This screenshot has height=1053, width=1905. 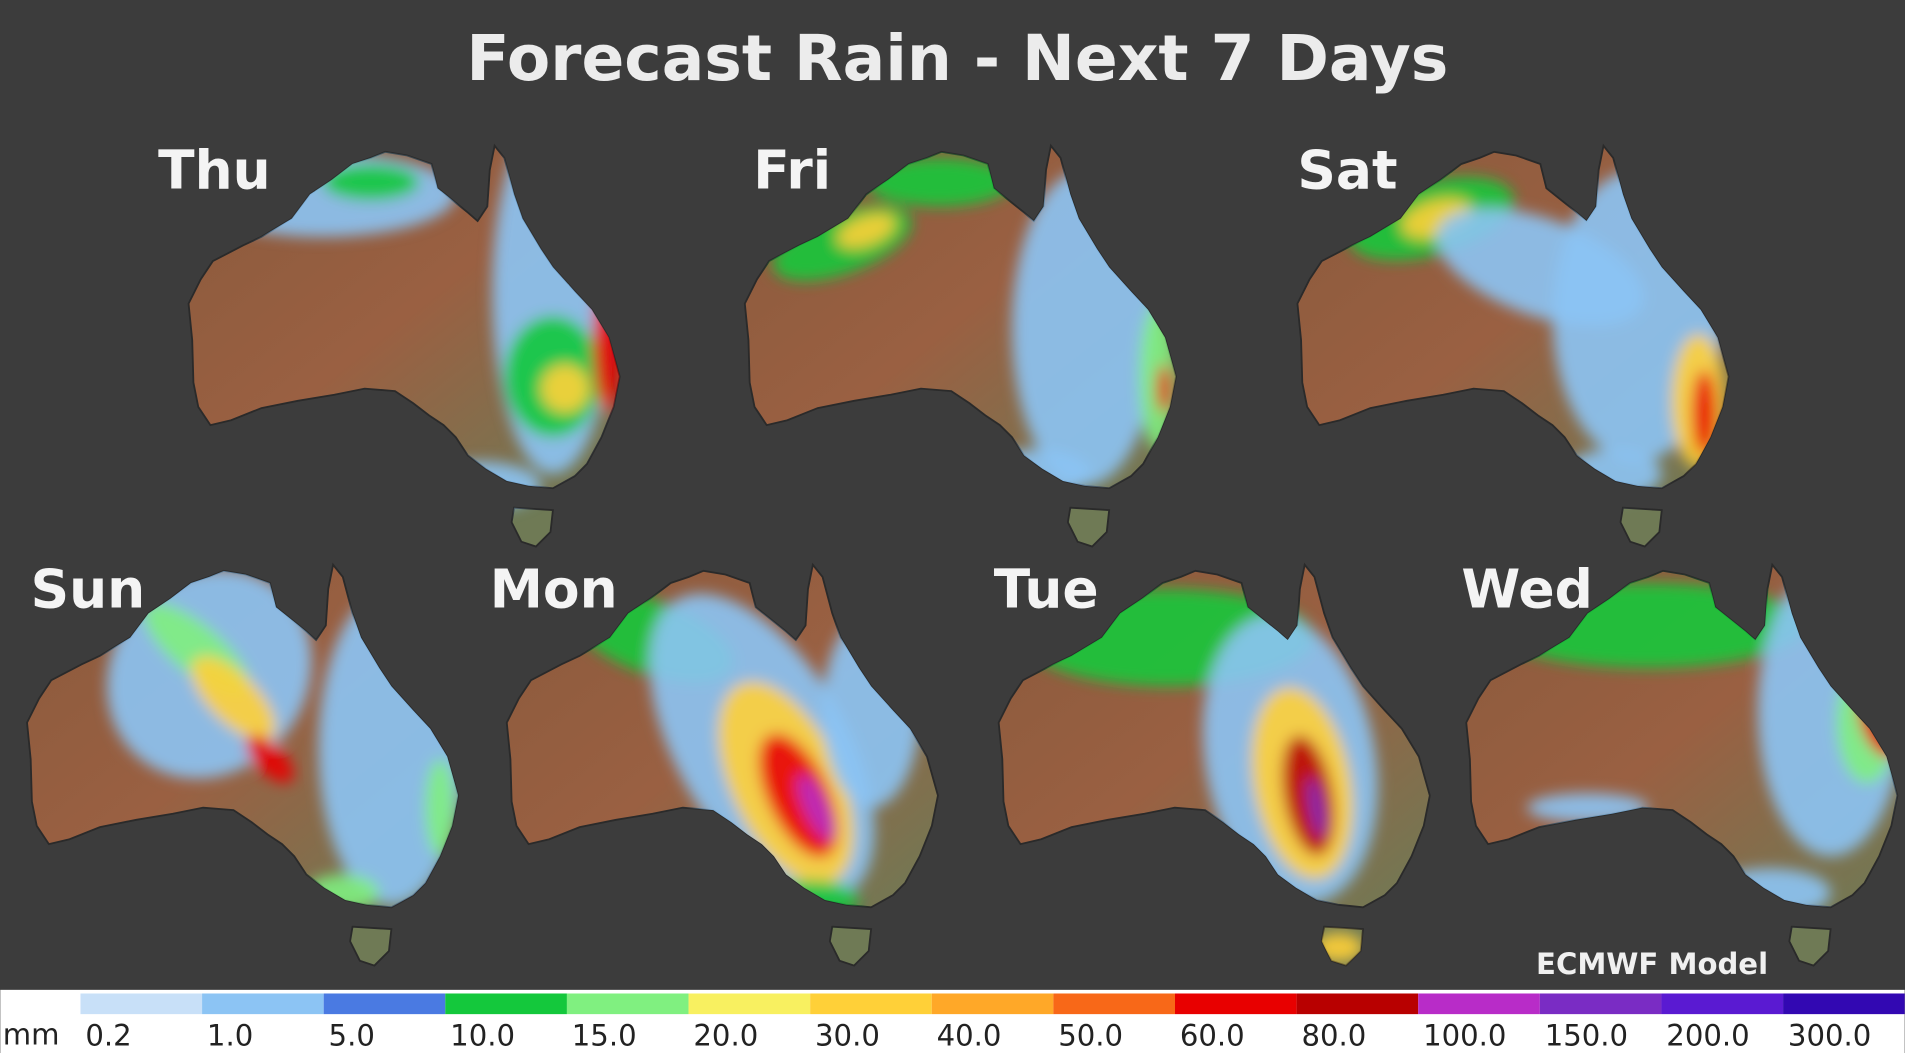 What do you see at coordinates (352, 1036) in the screenshot?
I see `legend-label: 5.0` at bounding box center [352, 1036].